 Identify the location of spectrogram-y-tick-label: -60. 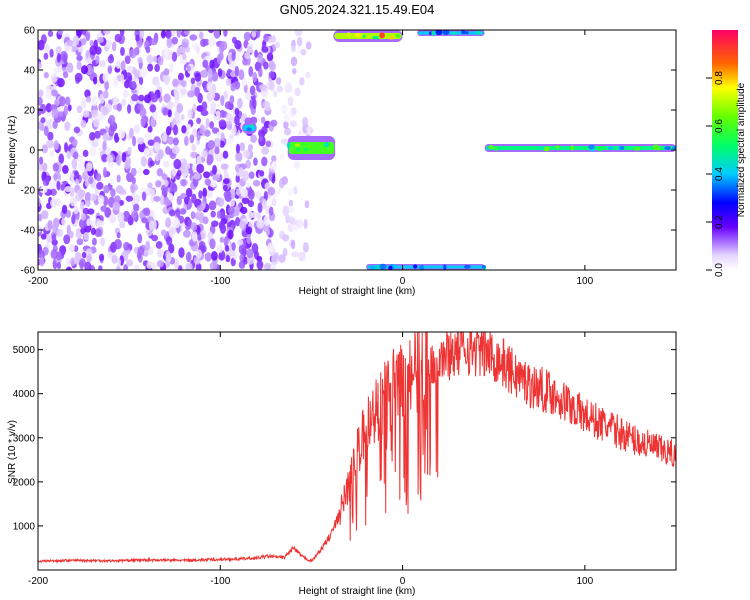
(28, 271).